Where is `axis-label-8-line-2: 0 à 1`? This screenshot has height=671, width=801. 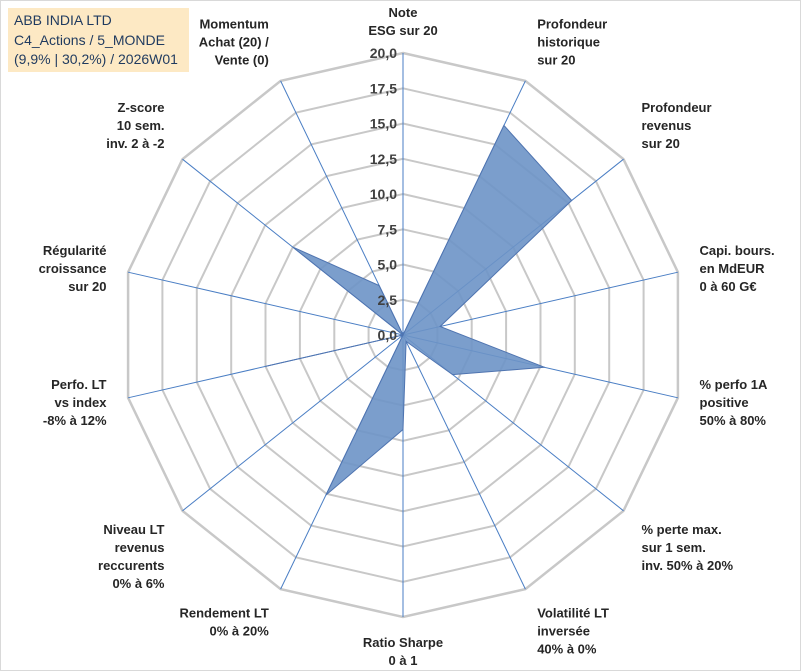 axis-label-8-line-2: 0 à 1 is located at coordinates (403, 660).